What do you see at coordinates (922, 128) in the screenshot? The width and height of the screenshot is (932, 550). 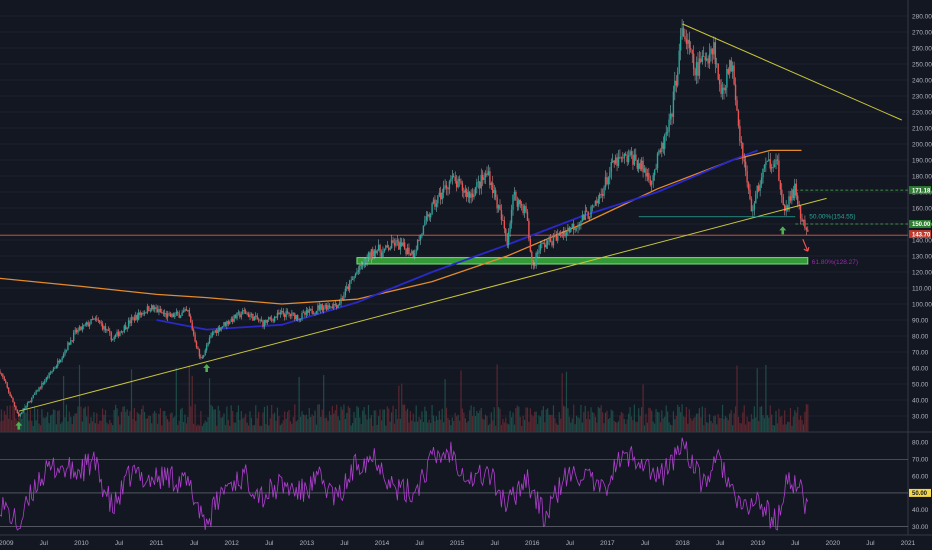 I see `price-tick-label: 210.00` at bounding box center [922, 128].